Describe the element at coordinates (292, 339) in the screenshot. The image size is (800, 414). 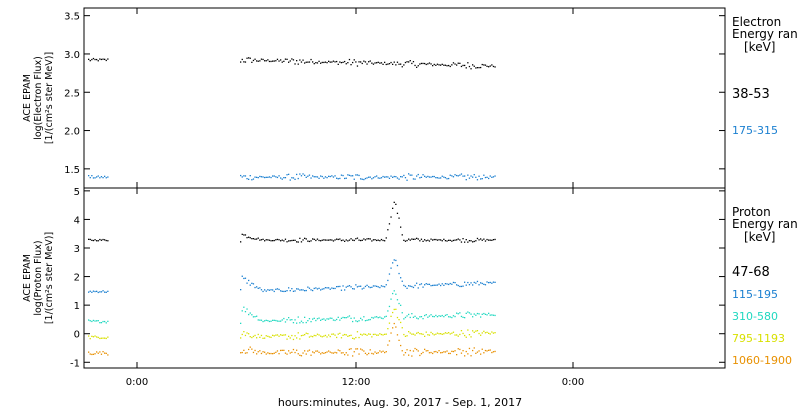
I see `proton-series-1060-1900` at that location.